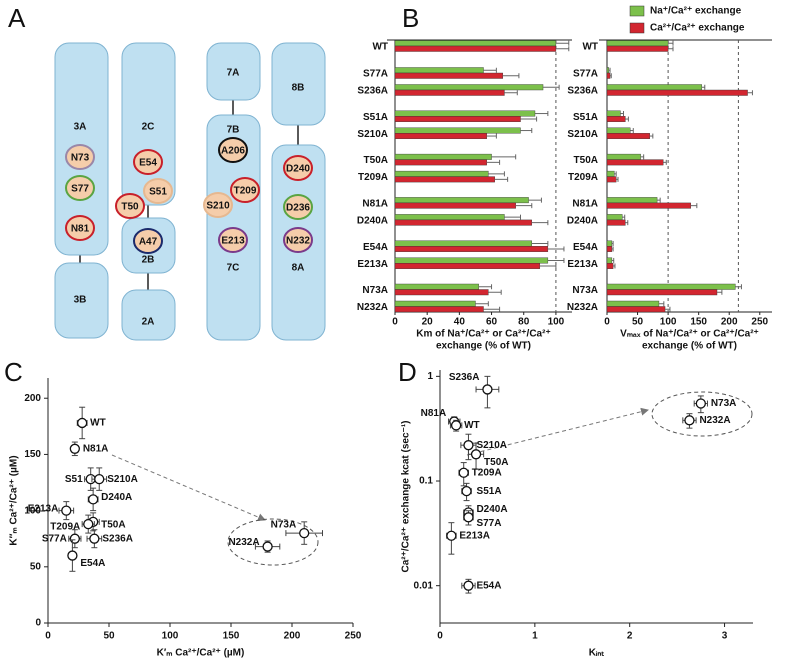 This screenshot has height=666, width=787. I want to click on category-label: N232A, so click(372, 307).